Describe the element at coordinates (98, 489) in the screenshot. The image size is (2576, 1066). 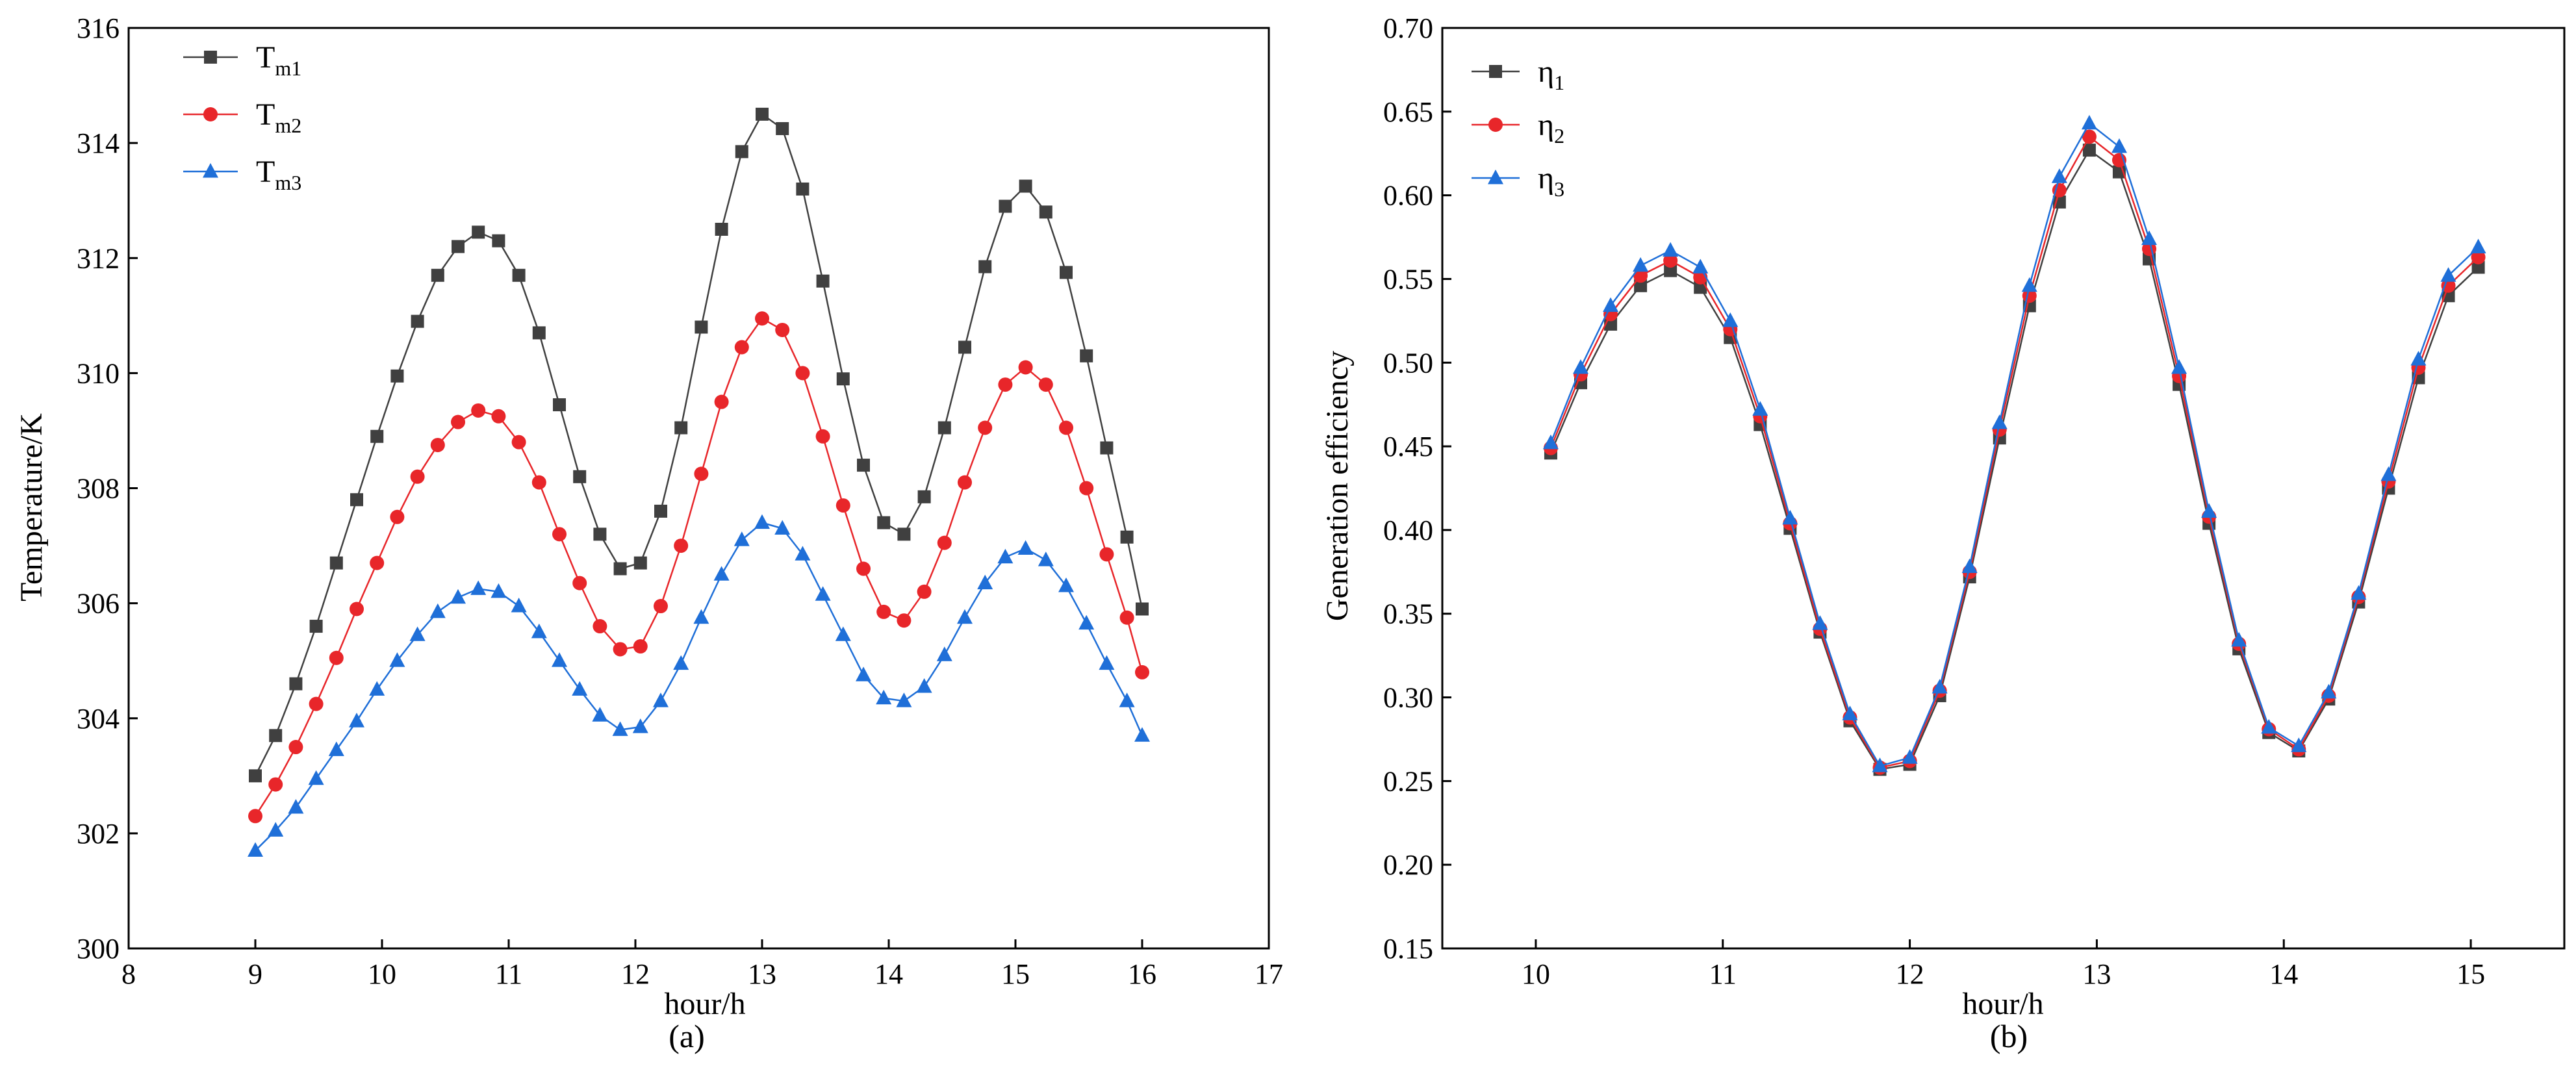
I see `panel-a-y-tick-label: 308` at that location.